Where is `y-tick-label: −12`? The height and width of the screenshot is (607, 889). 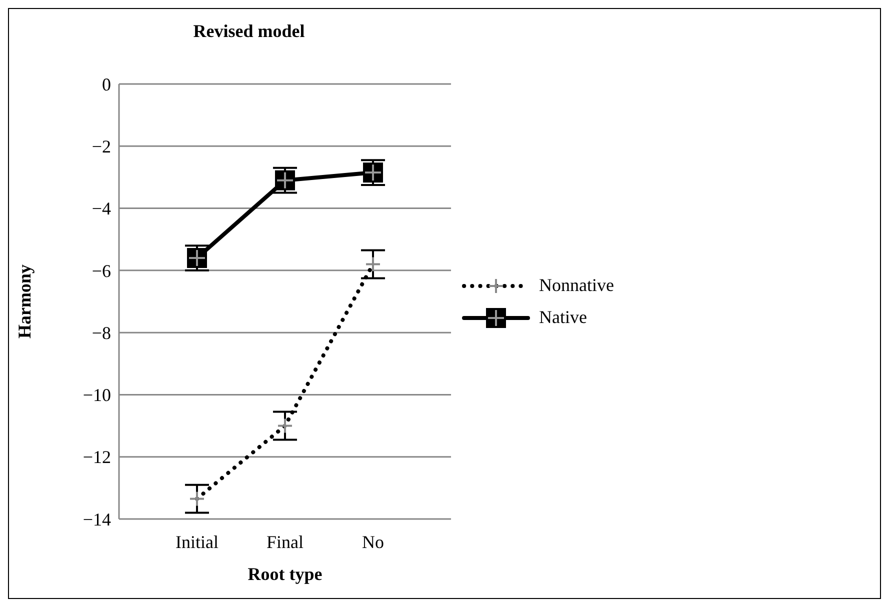
y-tick-label: −12 is located at coordinates (96, 457).